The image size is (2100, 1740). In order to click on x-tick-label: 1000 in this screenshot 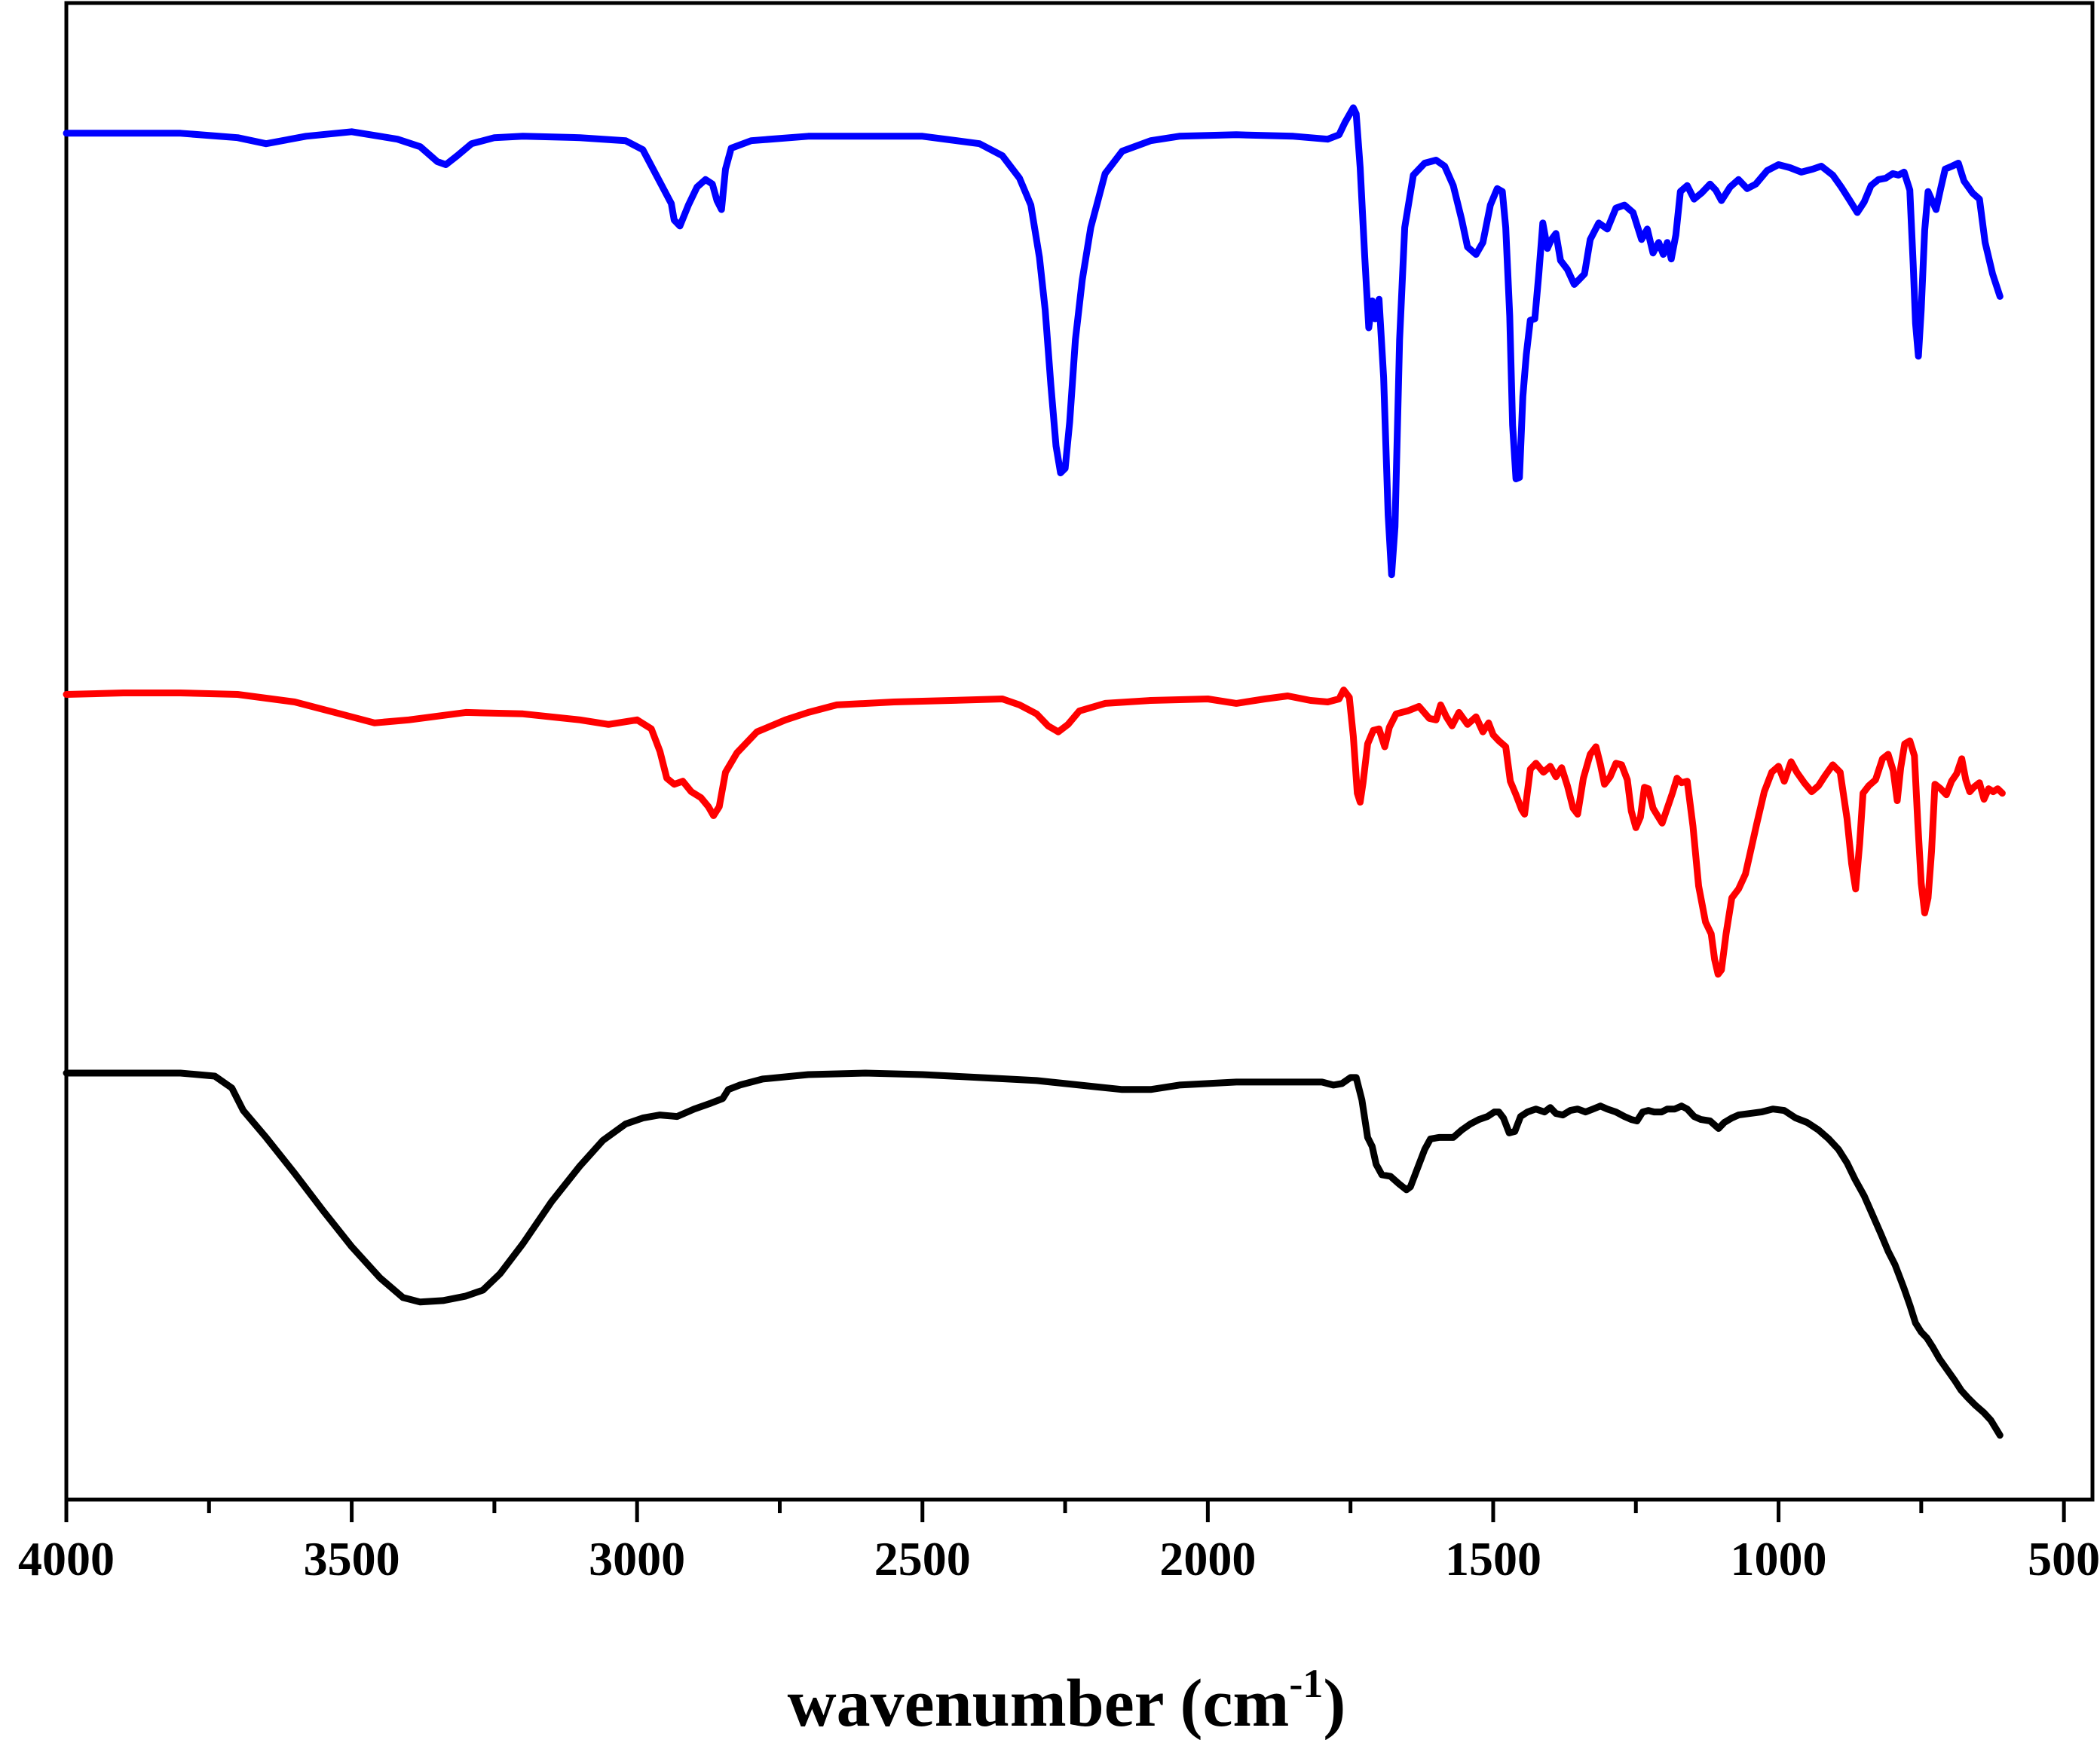, I will do `click(1779, 1559)`.